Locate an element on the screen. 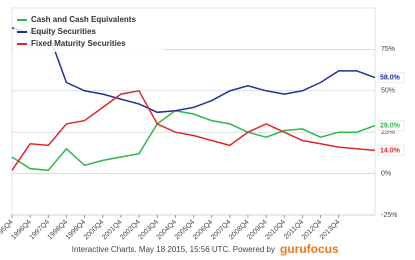 The image size is (415, 260). y-tick-label: 0% is located at coordinates (386, 173).